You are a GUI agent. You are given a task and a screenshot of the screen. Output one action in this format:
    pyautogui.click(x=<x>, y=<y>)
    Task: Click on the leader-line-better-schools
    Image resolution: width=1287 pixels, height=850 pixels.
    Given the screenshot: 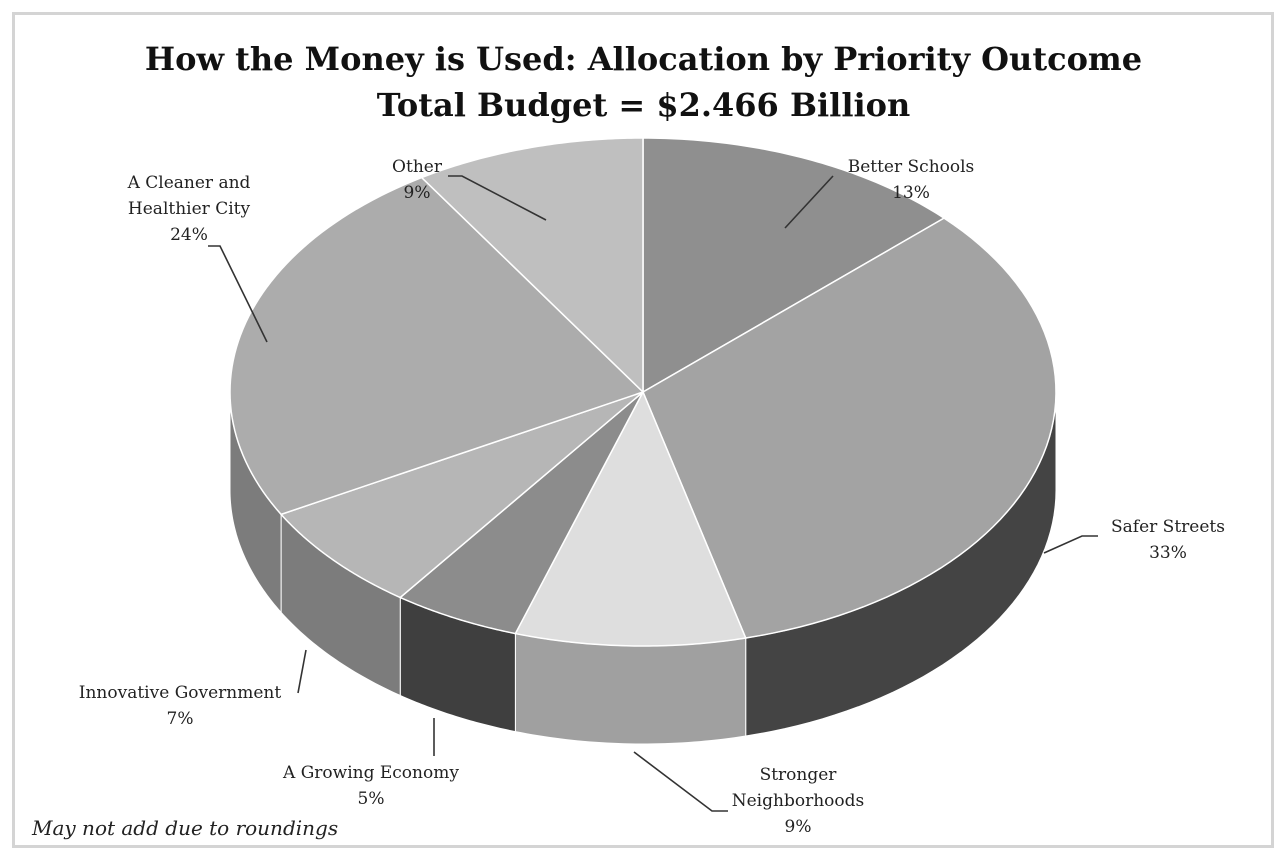 What is the action you would take?
    pyautogui.click(x=809, y=202)
    